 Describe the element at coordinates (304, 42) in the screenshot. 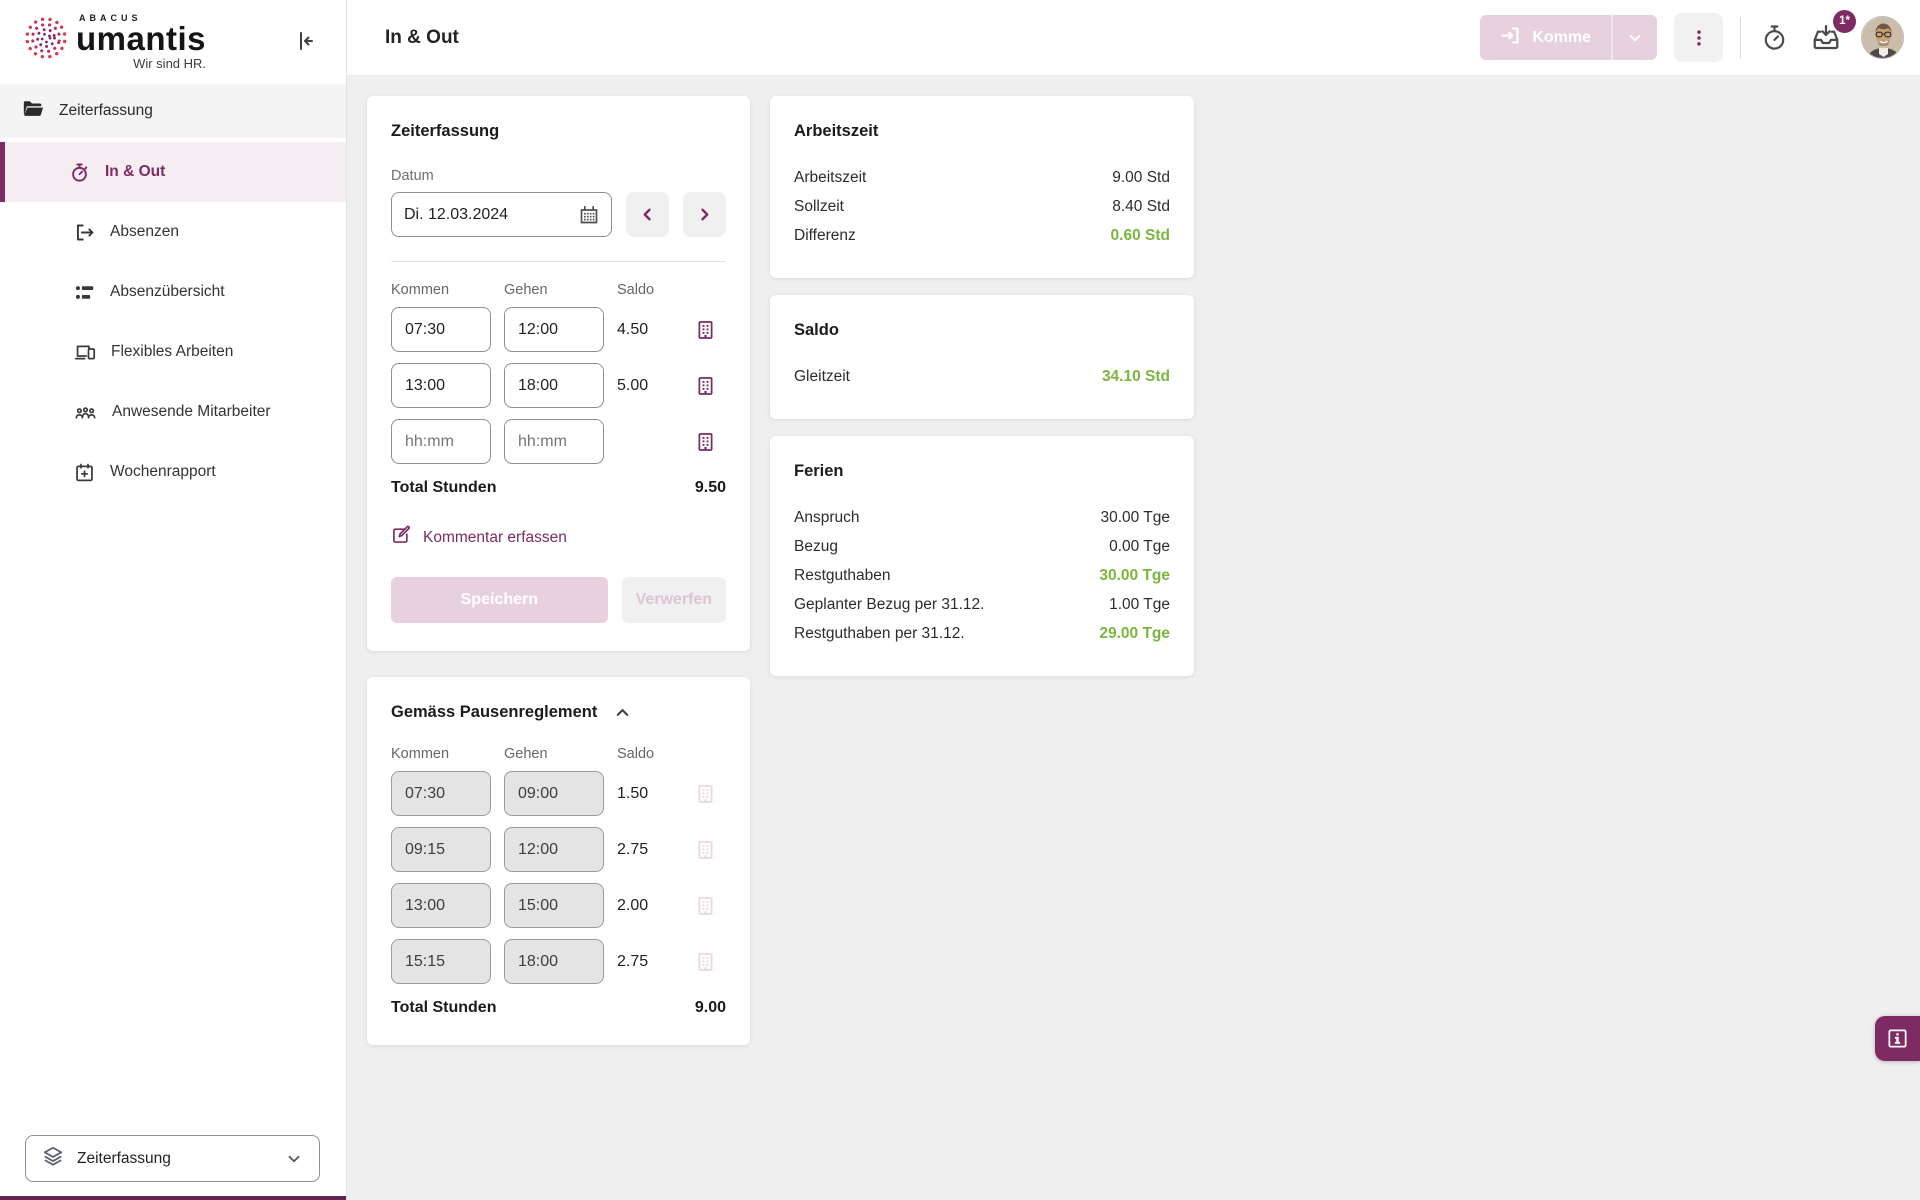

I see `sidebar-collapse-button` at that location.